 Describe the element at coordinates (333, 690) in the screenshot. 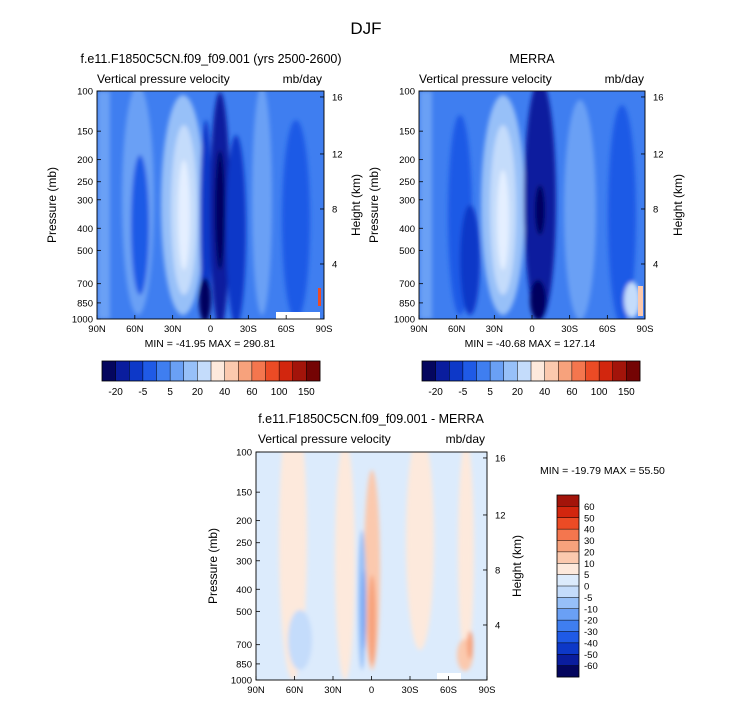

I see `x-tick-label: 30N` at that location.